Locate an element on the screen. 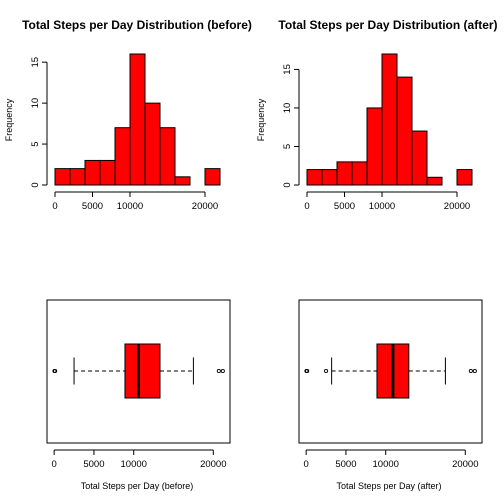 The width and height of the screenshot is (504, 504). histogram-after-x-tick-label: 5000 is located at coordinates (344, 206).